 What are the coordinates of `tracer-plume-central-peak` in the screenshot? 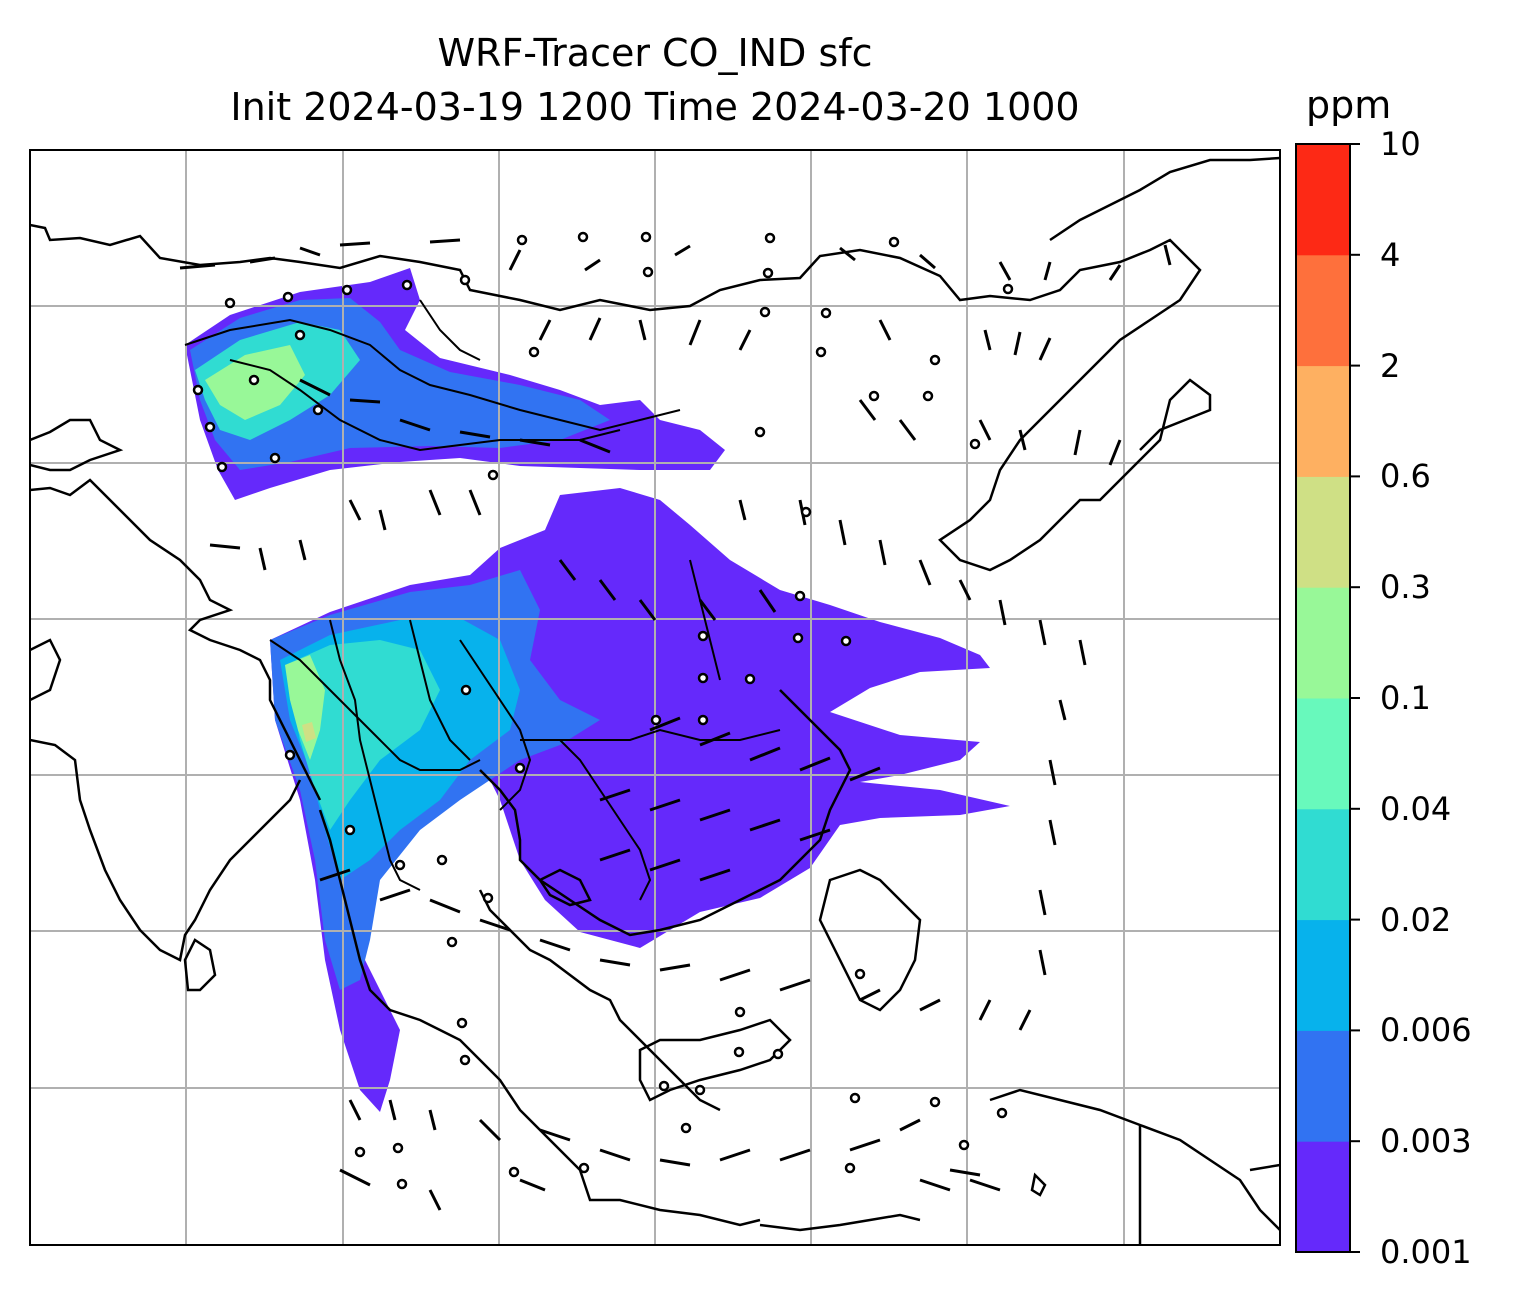 It's located at (309, 732).